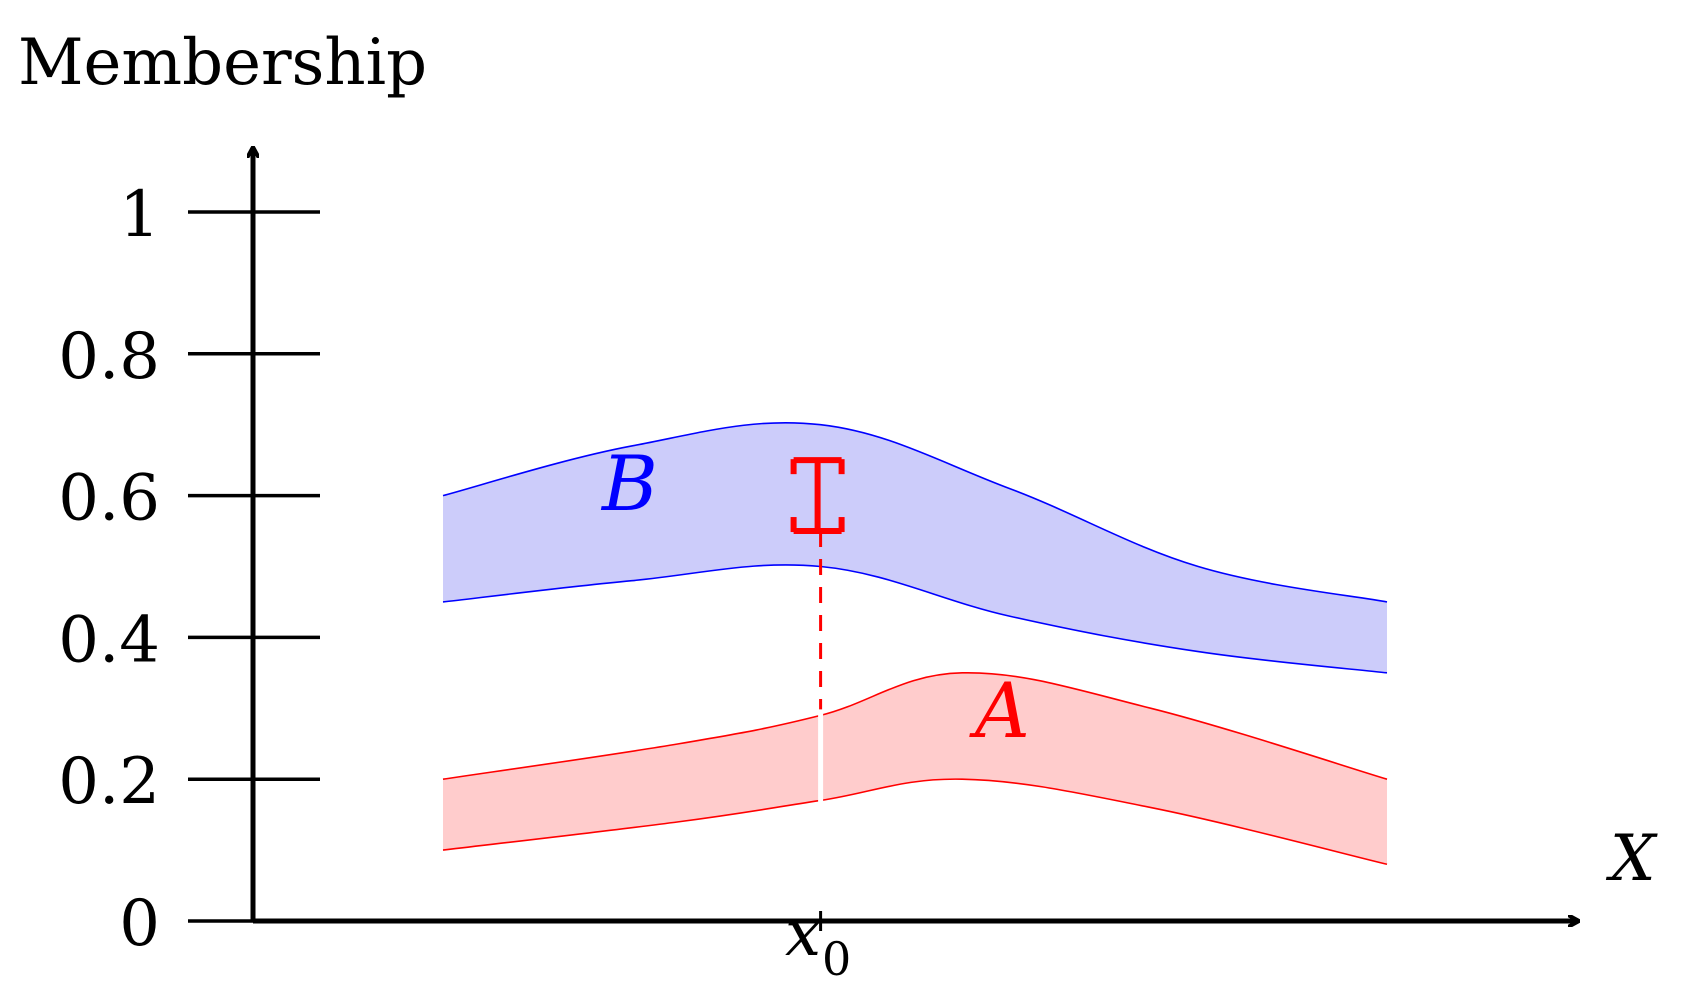 Image resolution: width=1689 pixels, height=1006 pixels. Describe the element at coordinates (109, 499) in the screenshot. I see `y-tick-label-3: 0.6` at that location.